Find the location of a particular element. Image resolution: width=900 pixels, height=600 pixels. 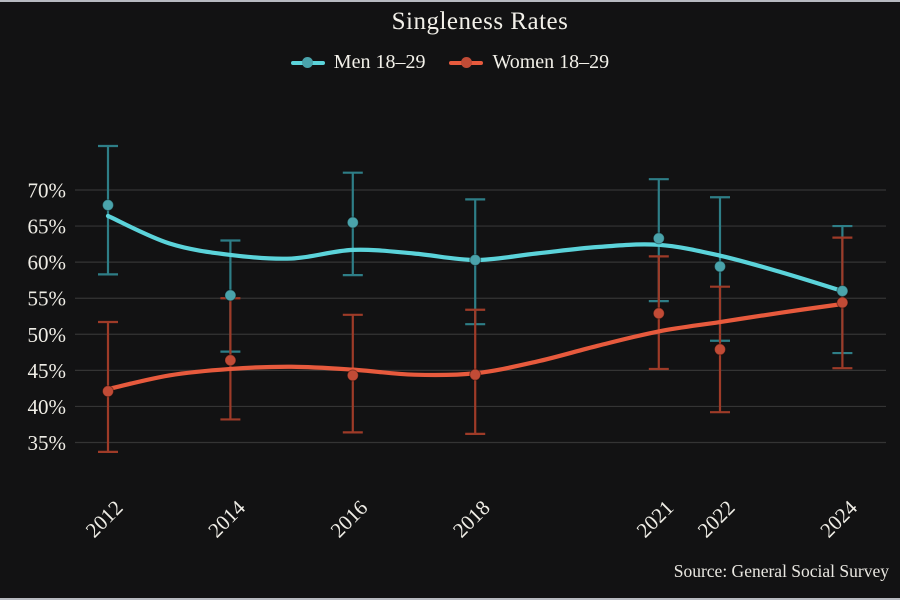

x-tick-label: 2022 is located at coordinates (716, 519).